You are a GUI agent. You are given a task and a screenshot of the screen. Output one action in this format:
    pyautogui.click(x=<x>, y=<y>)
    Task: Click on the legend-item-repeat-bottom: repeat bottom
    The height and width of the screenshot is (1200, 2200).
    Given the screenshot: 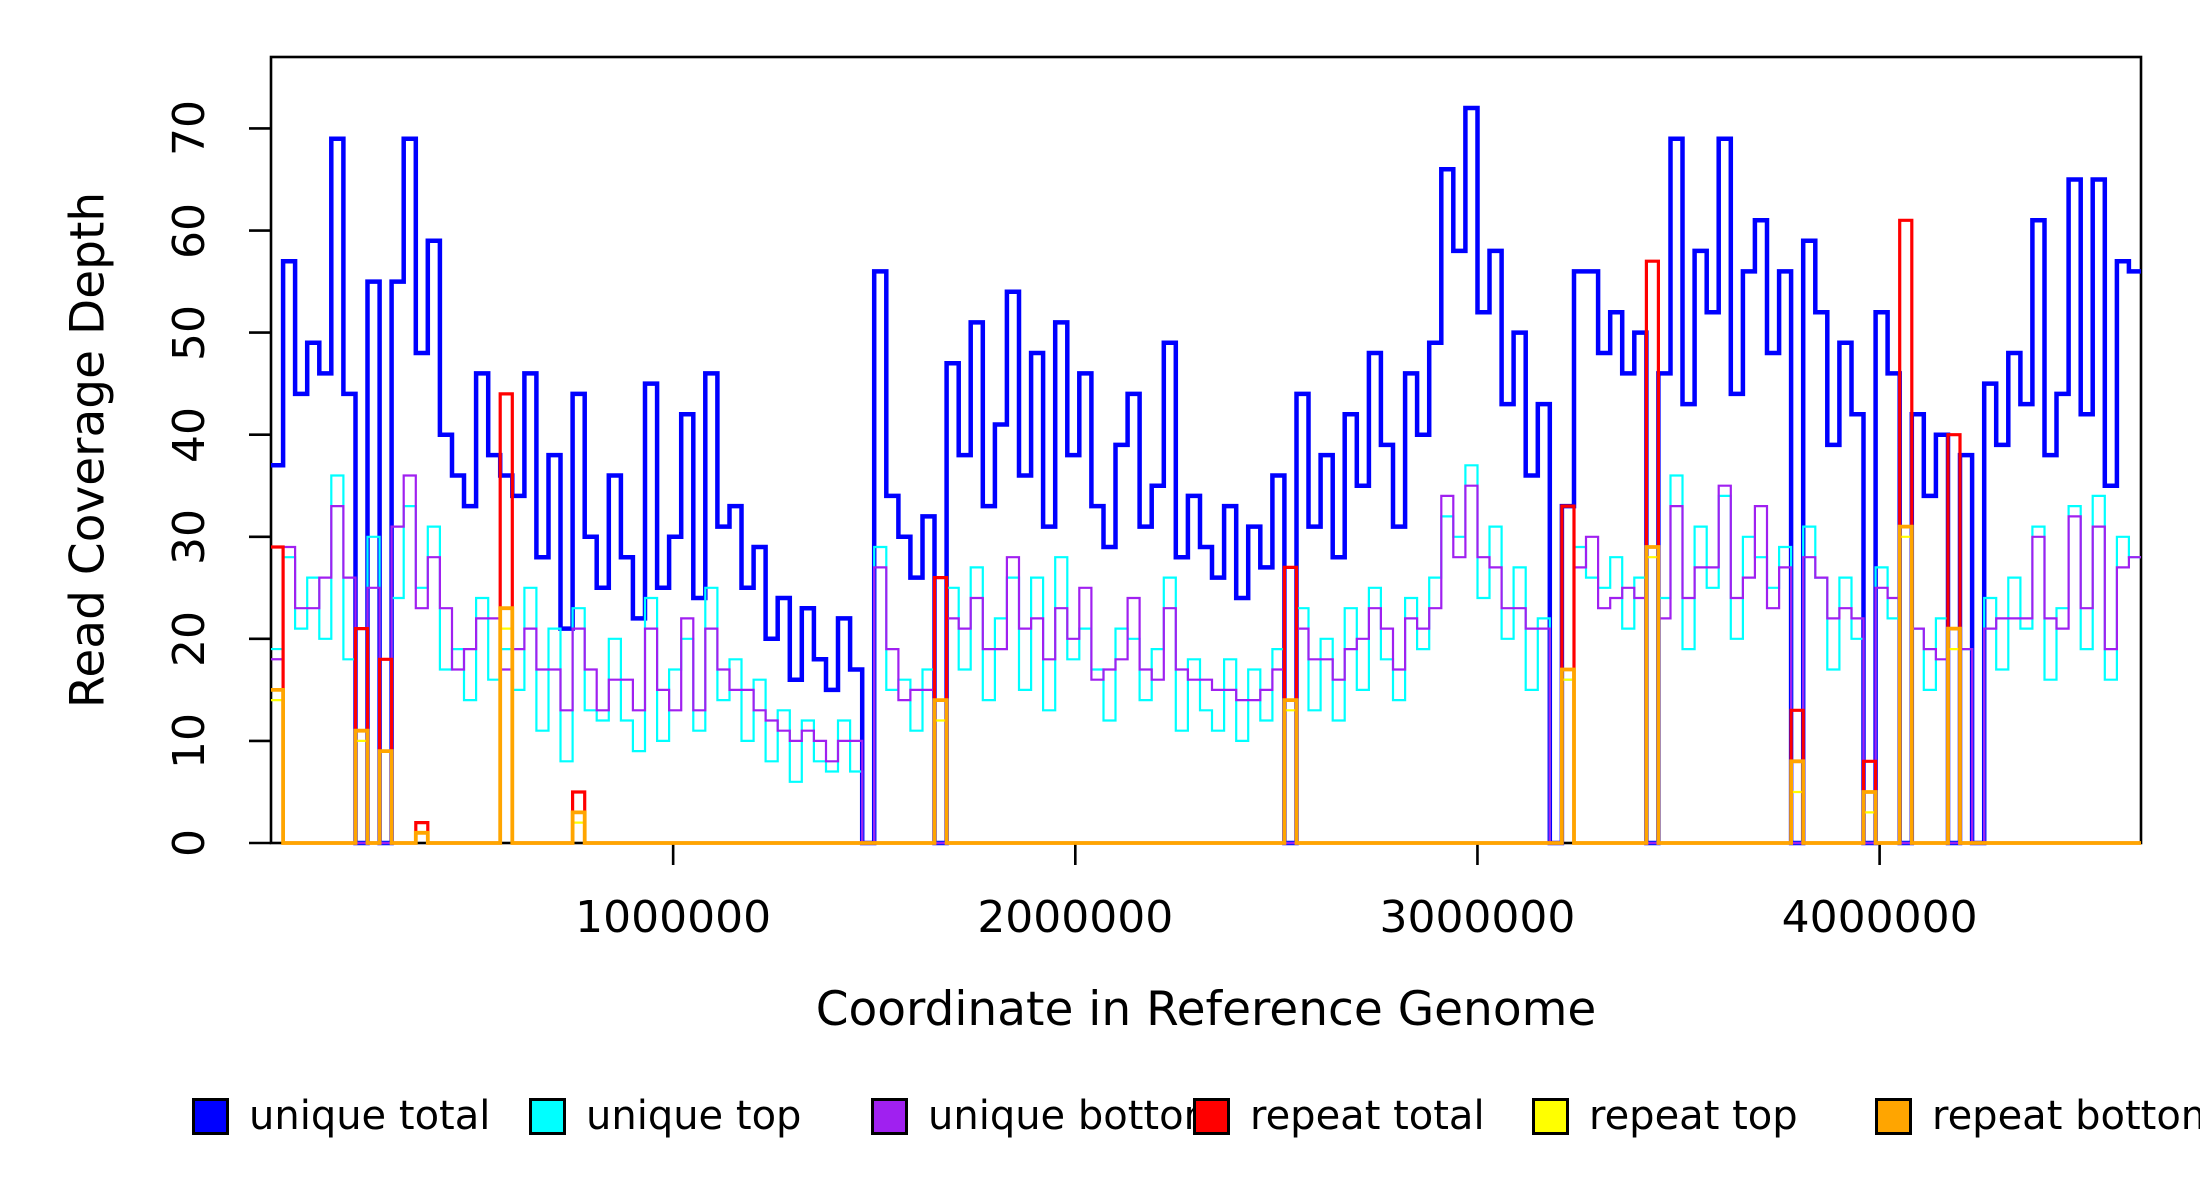 What is the action you would take?
    pyautogui.click(x=2037, y=1116)
    